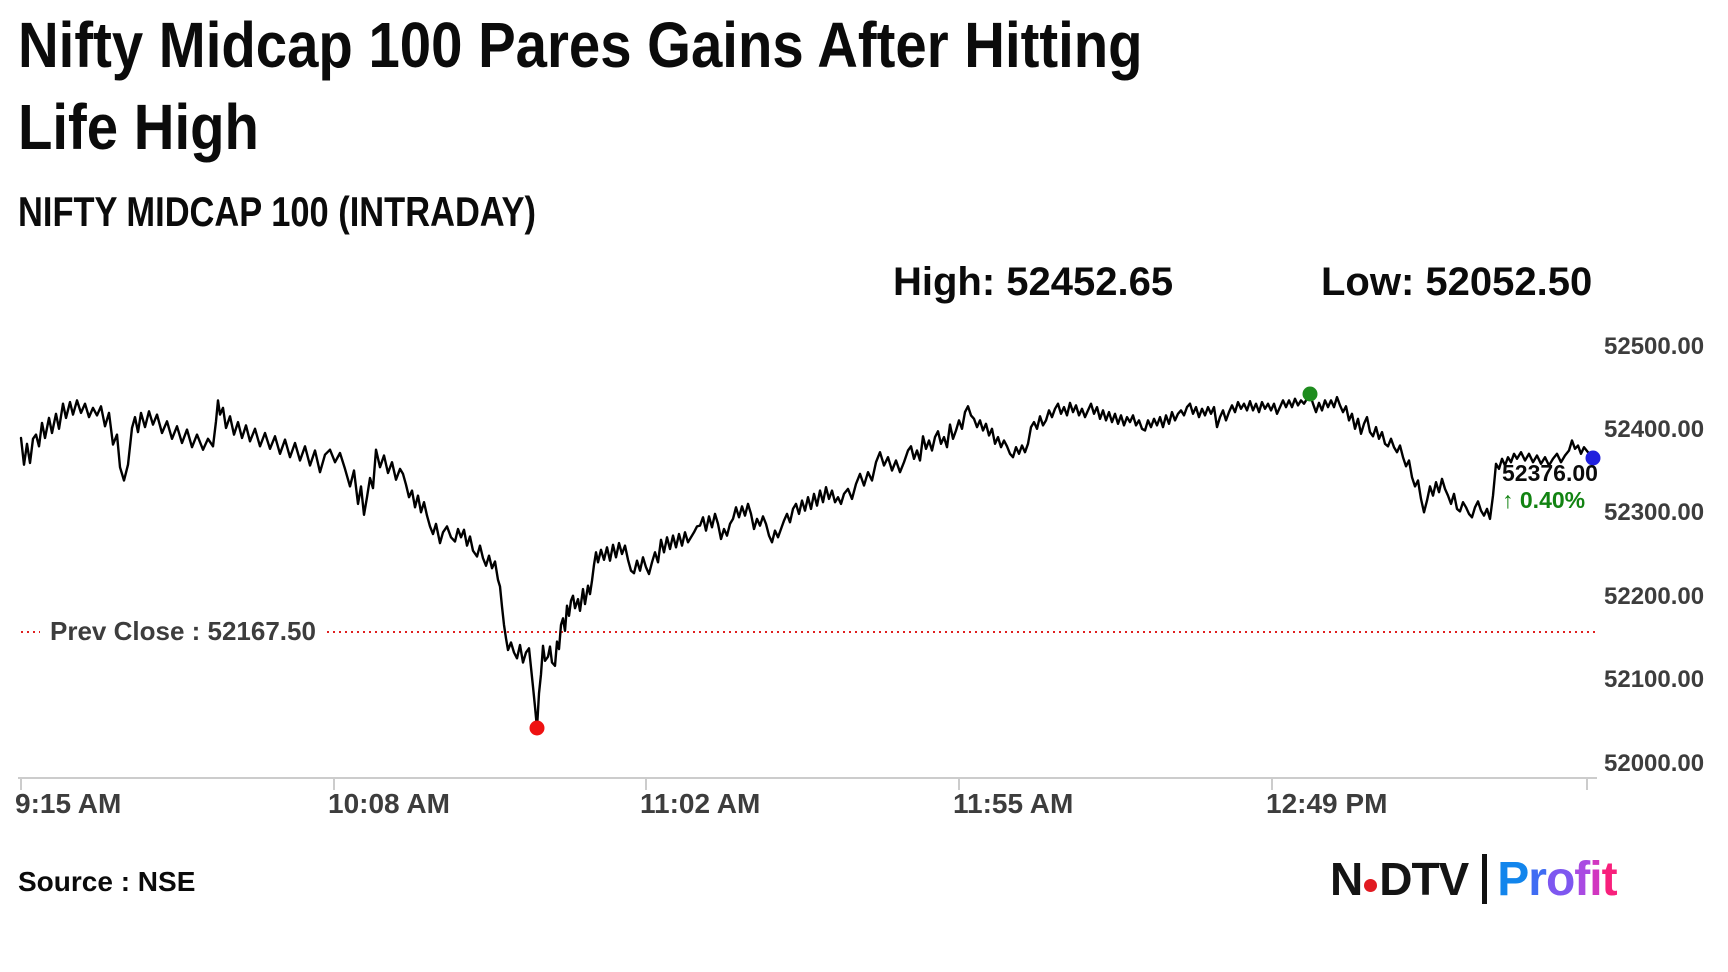 Image resolution: width=1728 pixels, height=972 pixels. I want to click on last-marker, so click(1593, 458).